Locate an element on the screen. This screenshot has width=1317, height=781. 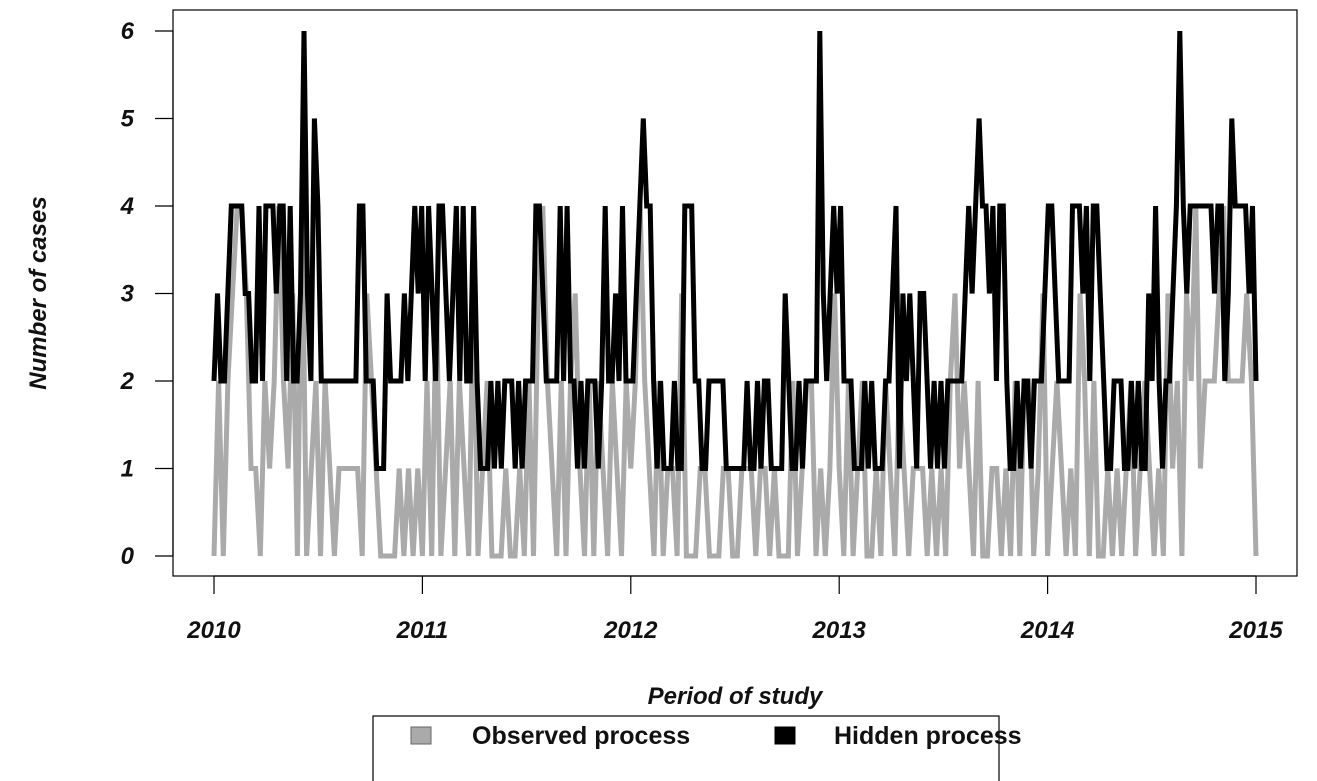
x-axis-title: Period of study is located at coordinates (736, 696).